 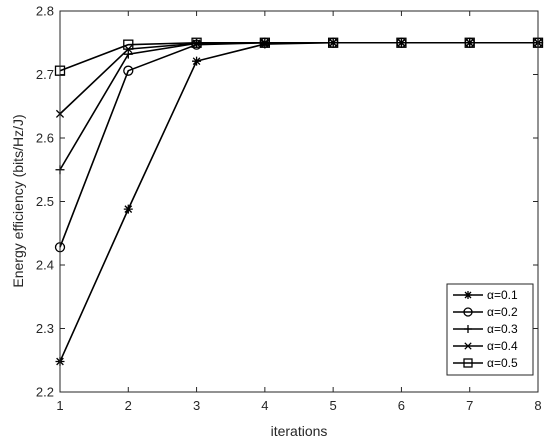 I want to click on legend-item: α=0.3, so click(x=485, y=329).